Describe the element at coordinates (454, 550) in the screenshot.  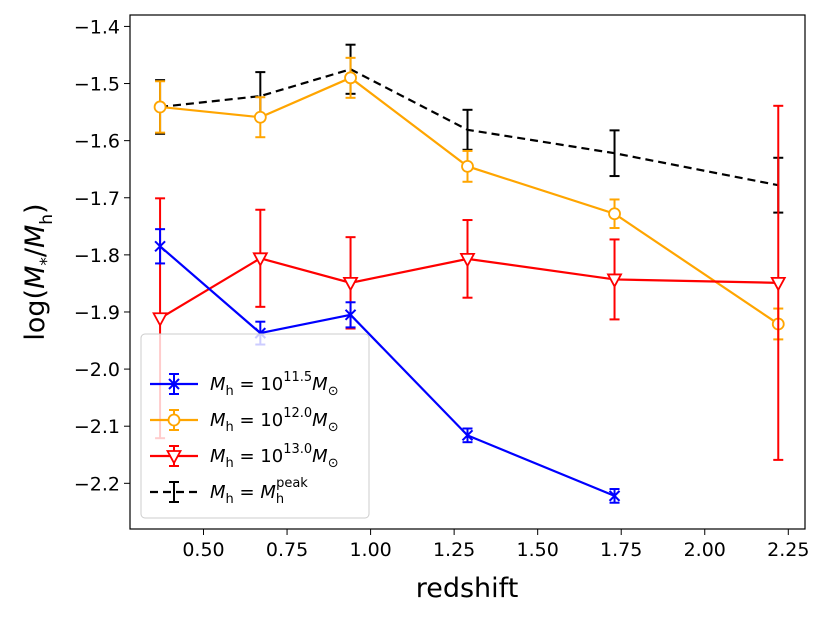
I see `x-tick-label: 1.25` at that location.